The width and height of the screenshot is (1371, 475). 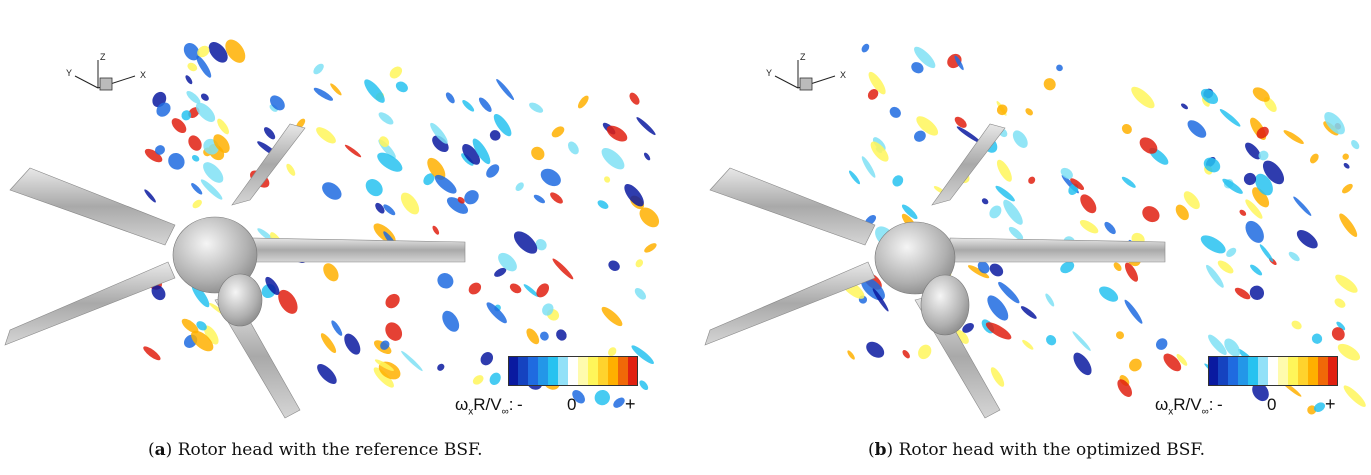 What do you see at coordinates (790, 303) in the screenshot?
I see `blade-lower-left-b` at bounding box center [790, 303].